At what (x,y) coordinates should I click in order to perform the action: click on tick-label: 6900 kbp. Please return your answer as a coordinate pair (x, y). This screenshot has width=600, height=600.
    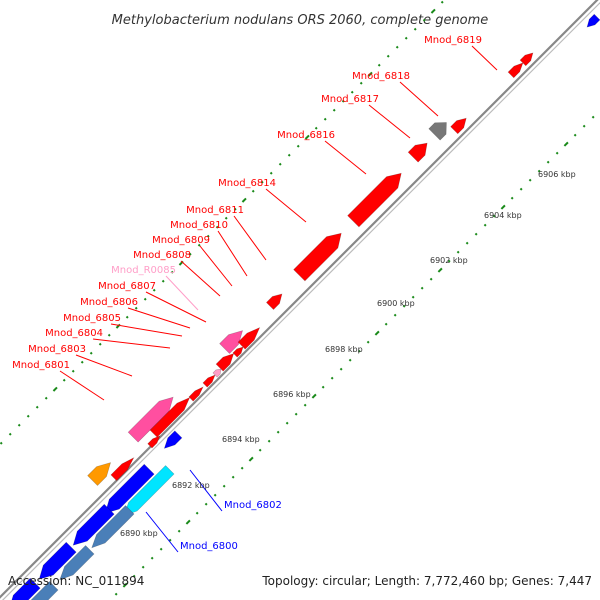
    Looking at the image, I should click on (396, 303).